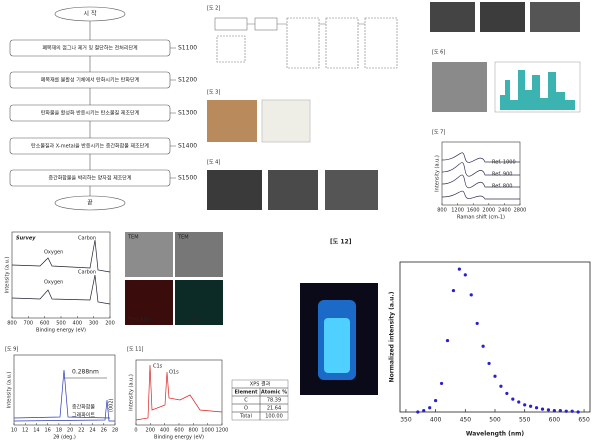 This screenshot has height=444, width=600. What do you see at coordinates (83, 407) in the screenshot?
I see `legend-label: 중간화합물` at bounding box center [83, 407].